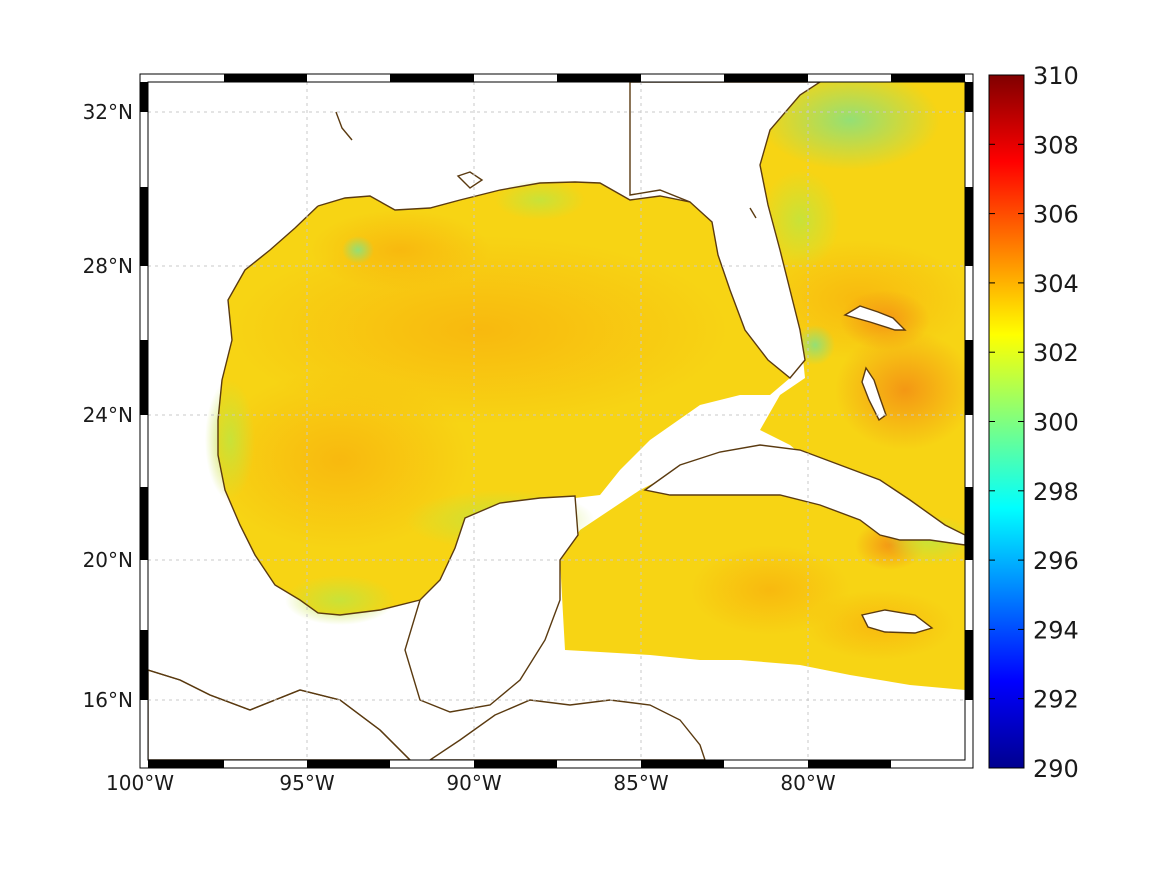 The height and width of the screenshot is (875, 1167). What do you see at coordinates (491, 604) in the screenshot?
I see `yucatan-land` at bounding box center [491, 604].